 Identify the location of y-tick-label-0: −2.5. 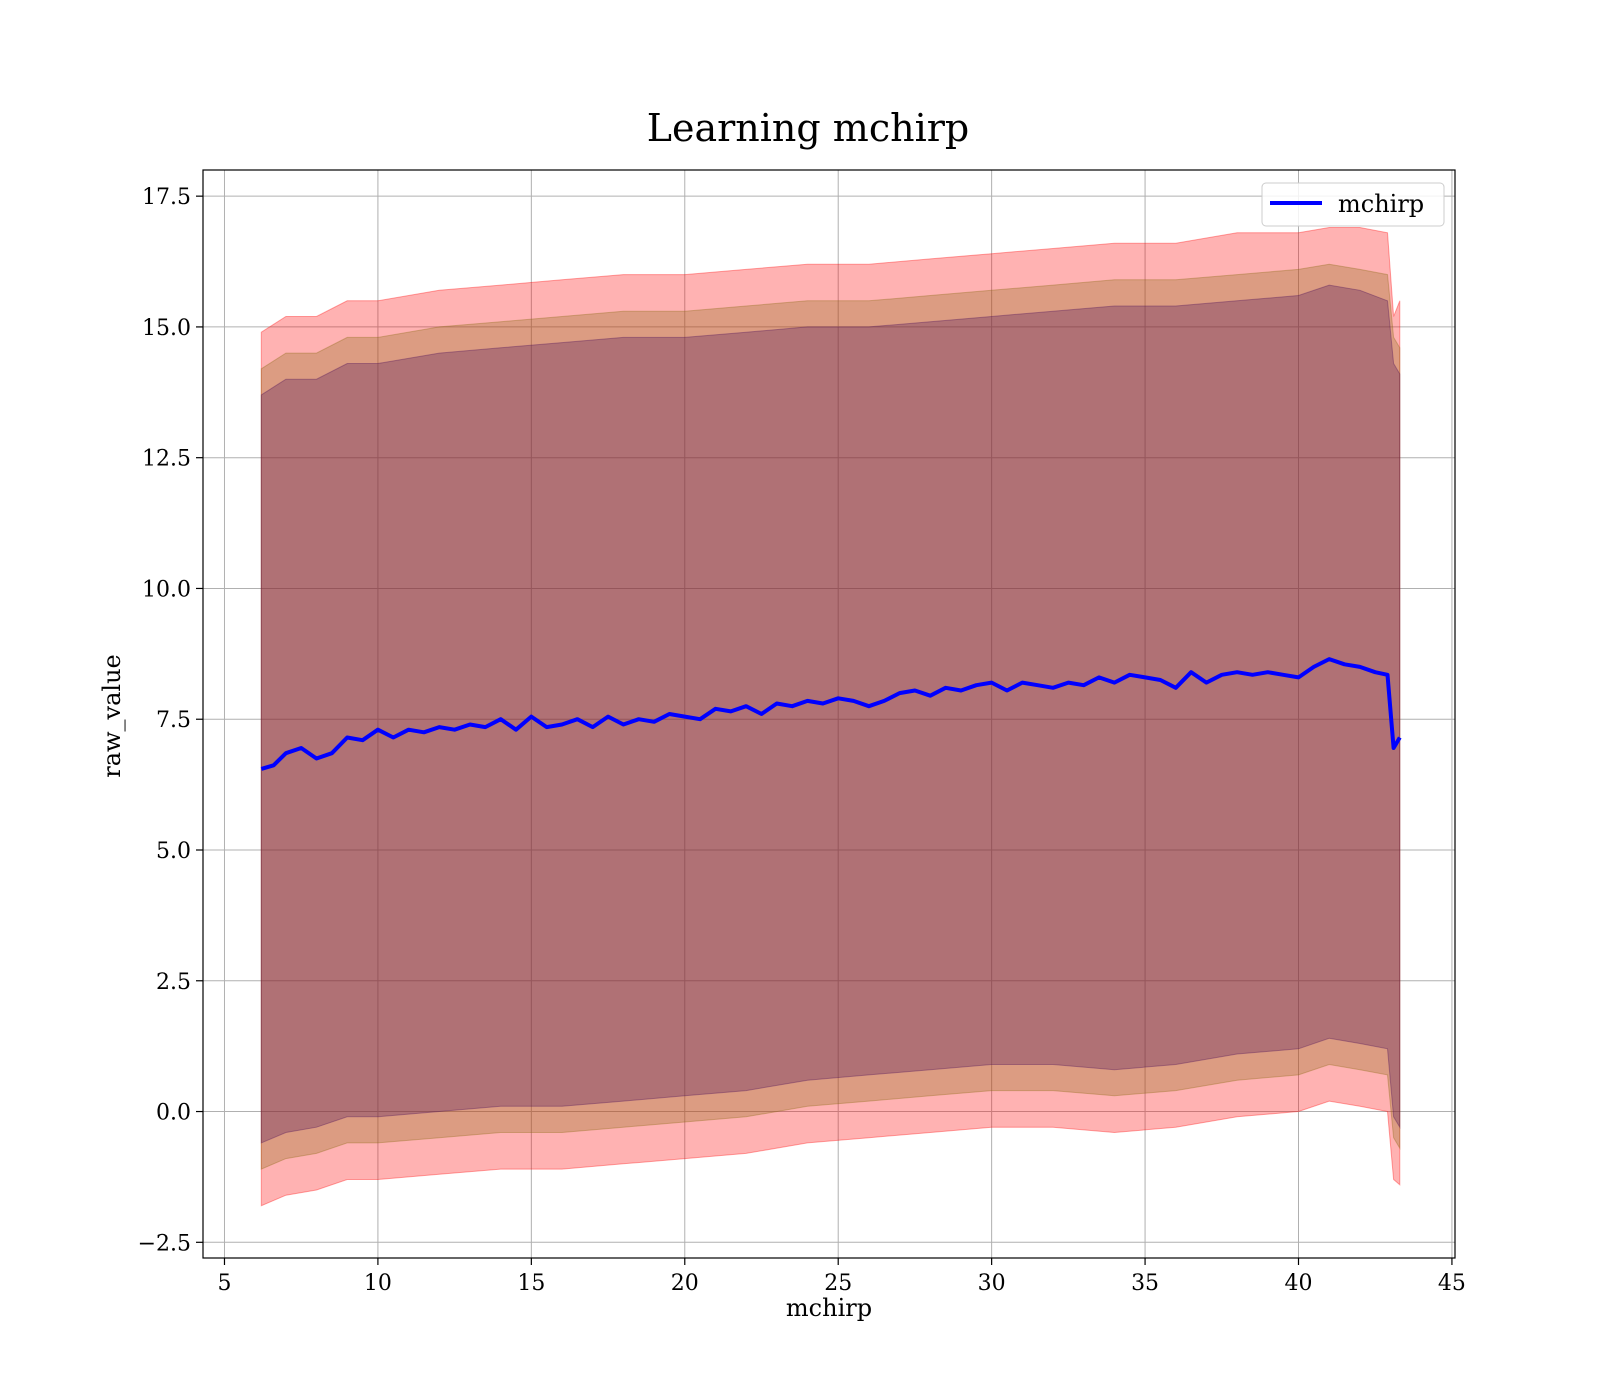
(164, 1243).